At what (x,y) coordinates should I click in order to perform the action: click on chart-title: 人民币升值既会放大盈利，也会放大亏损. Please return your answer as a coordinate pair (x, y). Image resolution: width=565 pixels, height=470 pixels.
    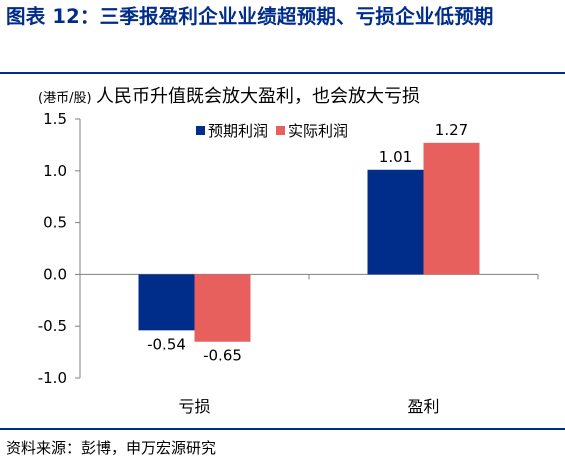
    Looking at the image, I should click on (258, 96).